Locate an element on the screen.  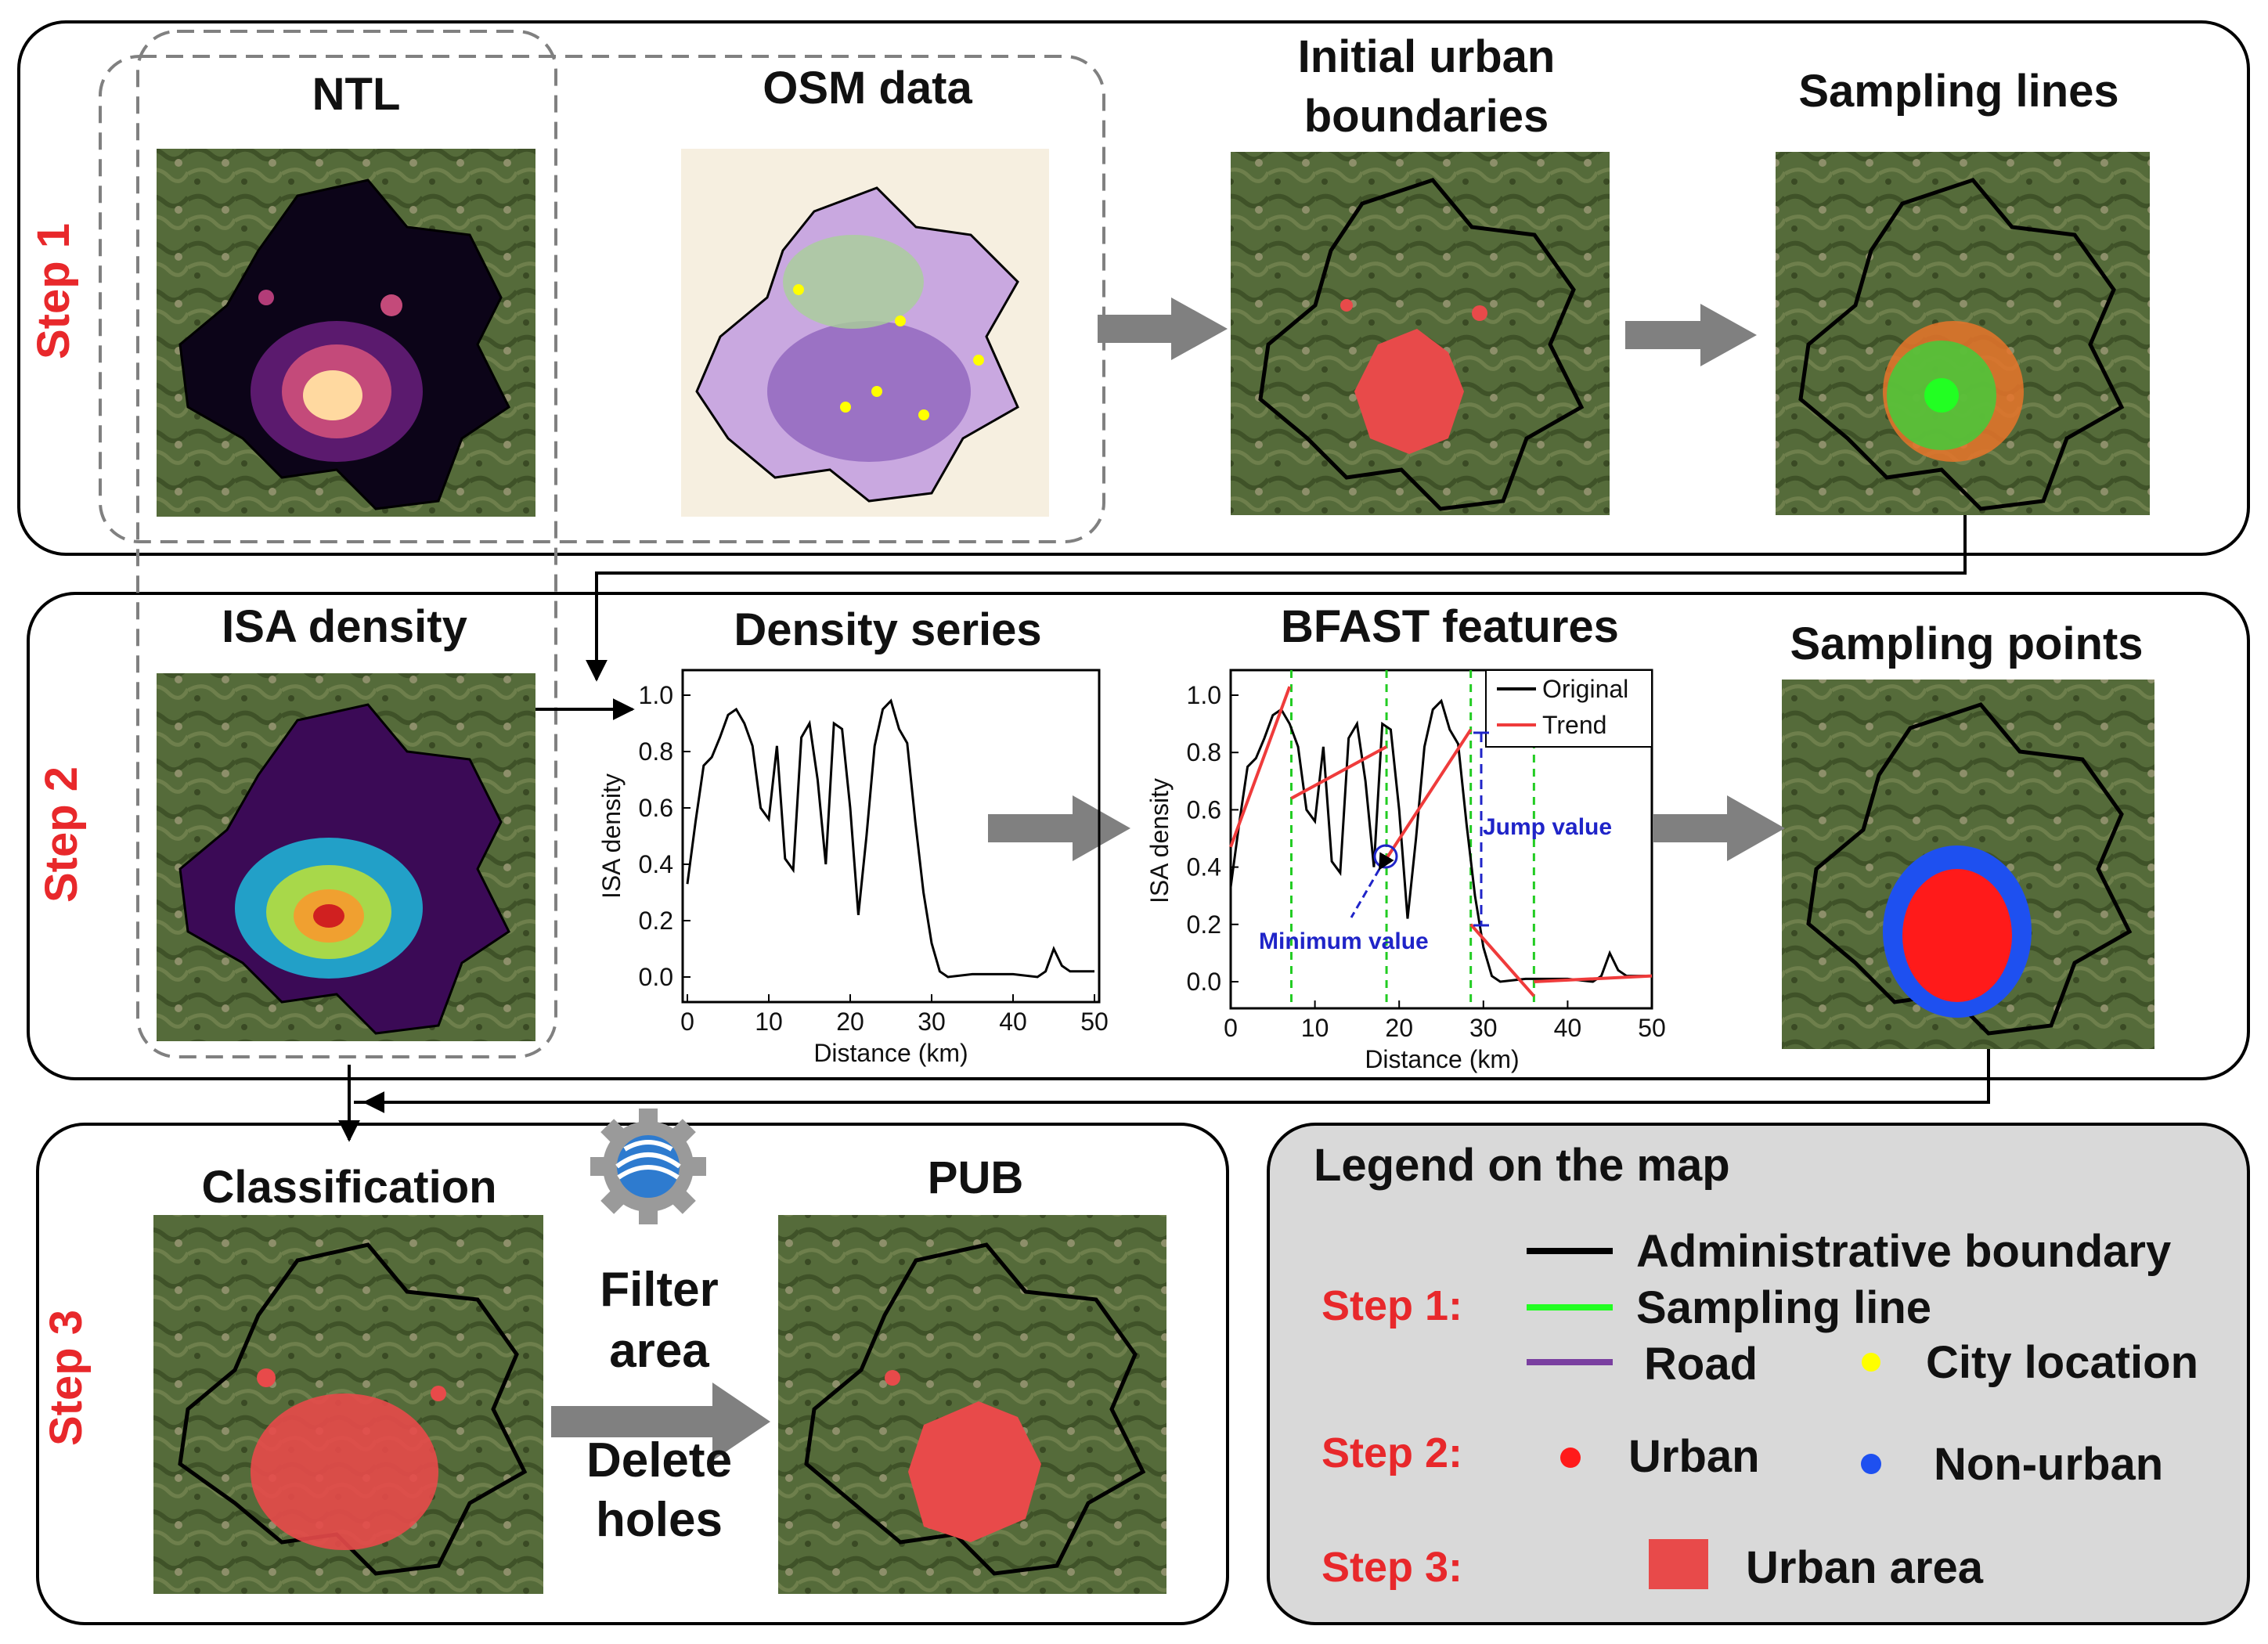
chart2-frame is located at coordinates (1441, 840).